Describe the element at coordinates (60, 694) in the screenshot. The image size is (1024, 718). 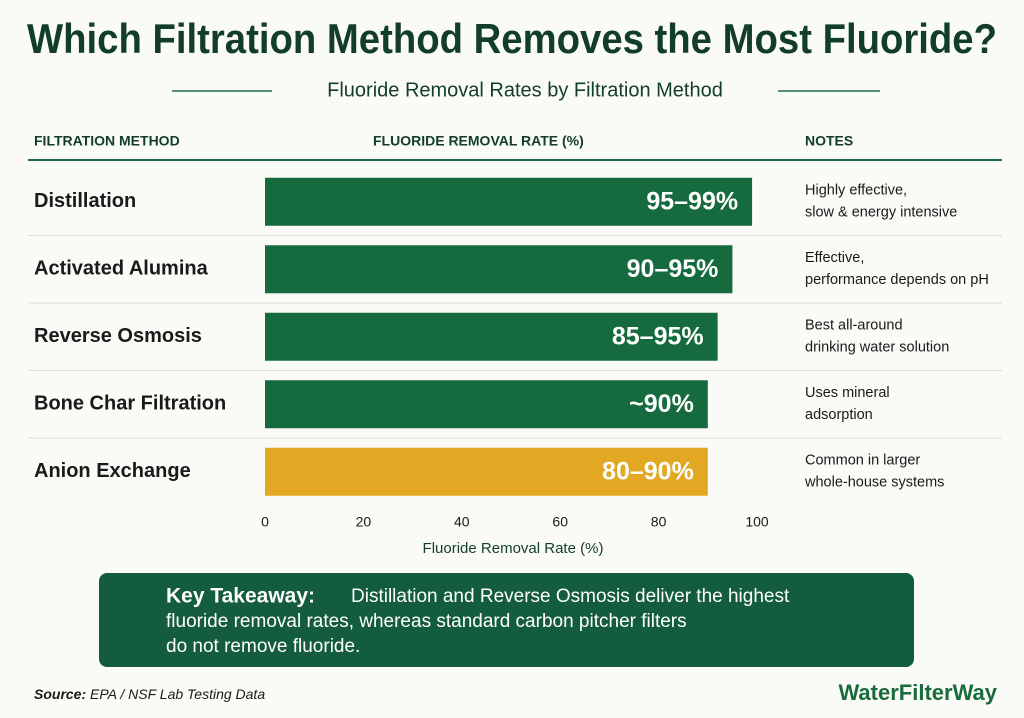
I see `source-label: Source:` at that location.